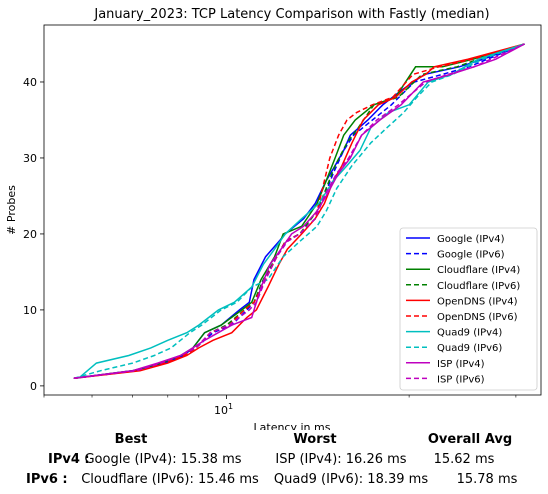 The width and height of the screenshot is (548, 494). I want to click on legend-label-isp-ipv6: ISP (IPv6), so click(461, 379).